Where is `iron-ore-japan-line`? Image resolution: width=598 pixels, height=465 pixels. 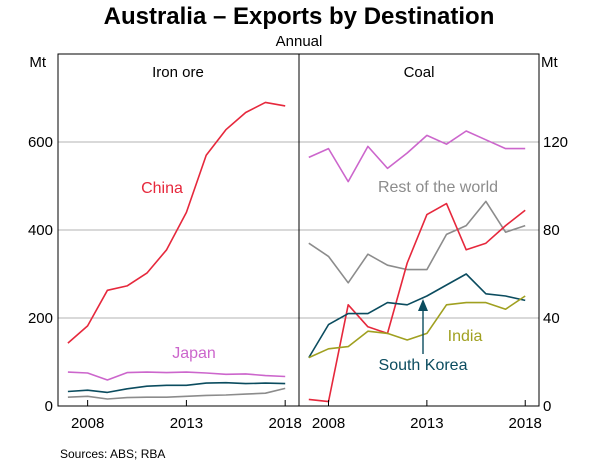
iron-ore-japan-line is located at coordinates (176, 376).